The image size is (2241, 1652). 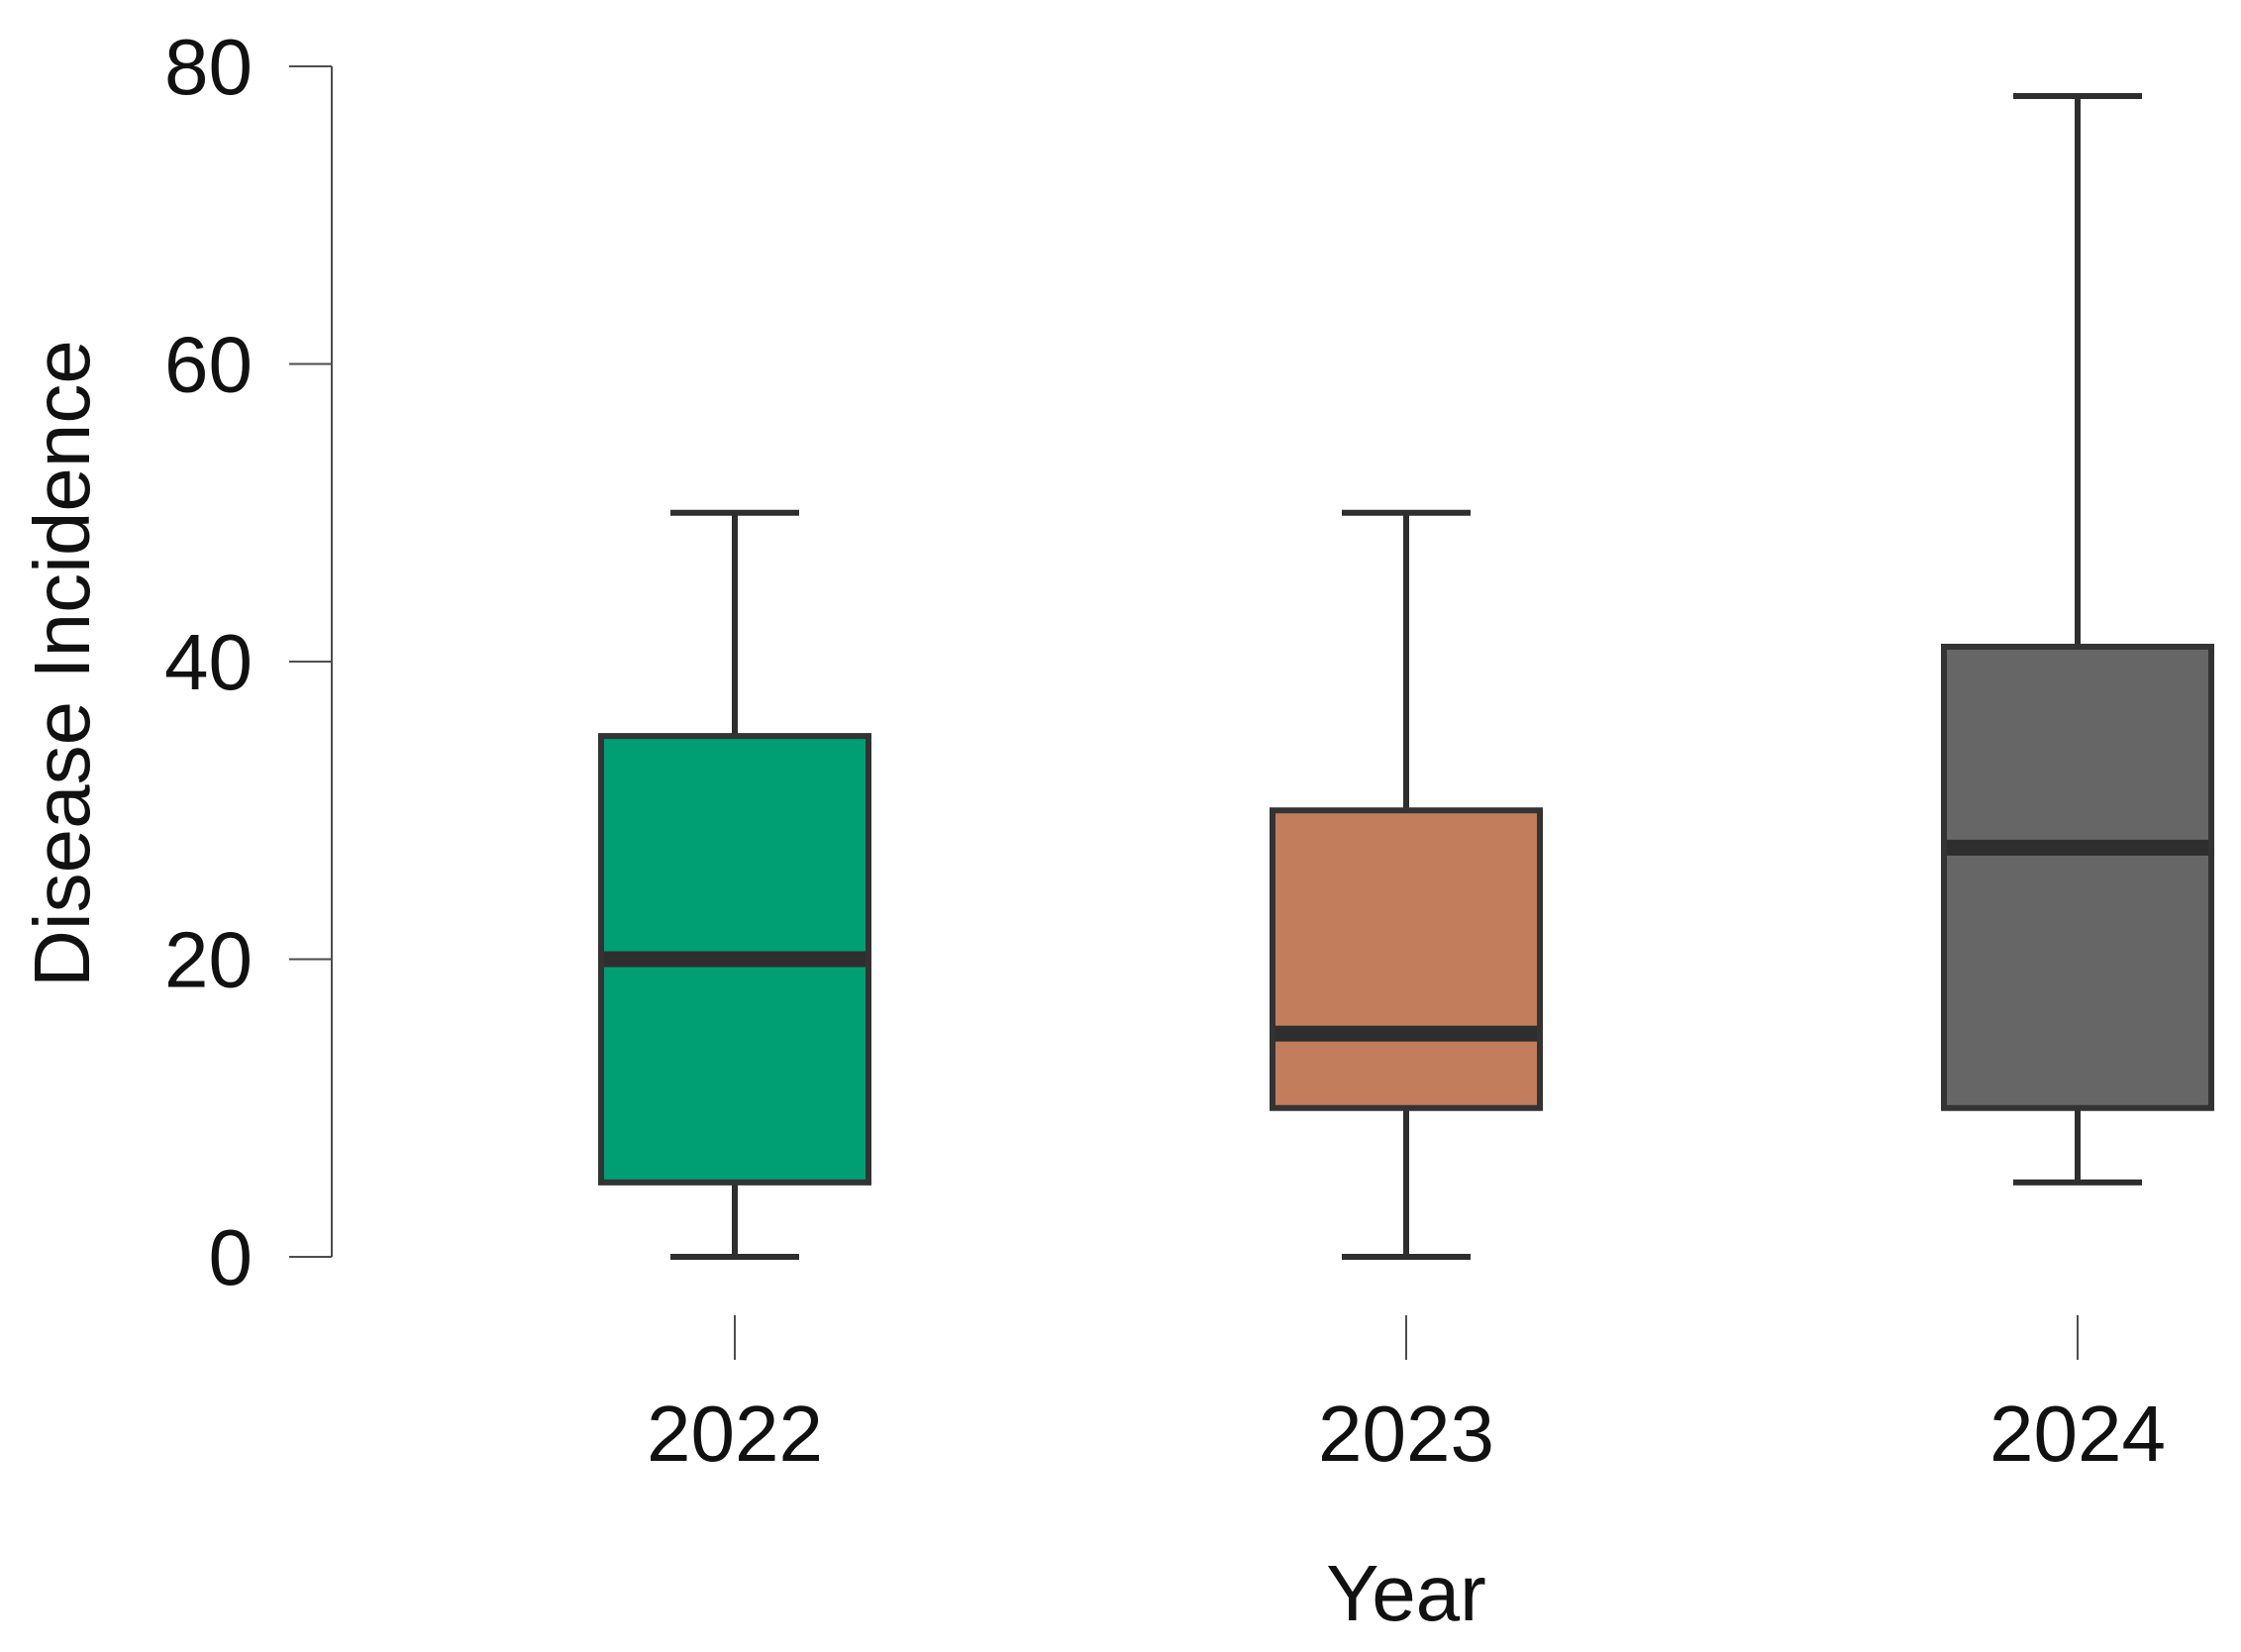 I want to click on y-tick-label-0: 0, so click(x=232, y=1257).